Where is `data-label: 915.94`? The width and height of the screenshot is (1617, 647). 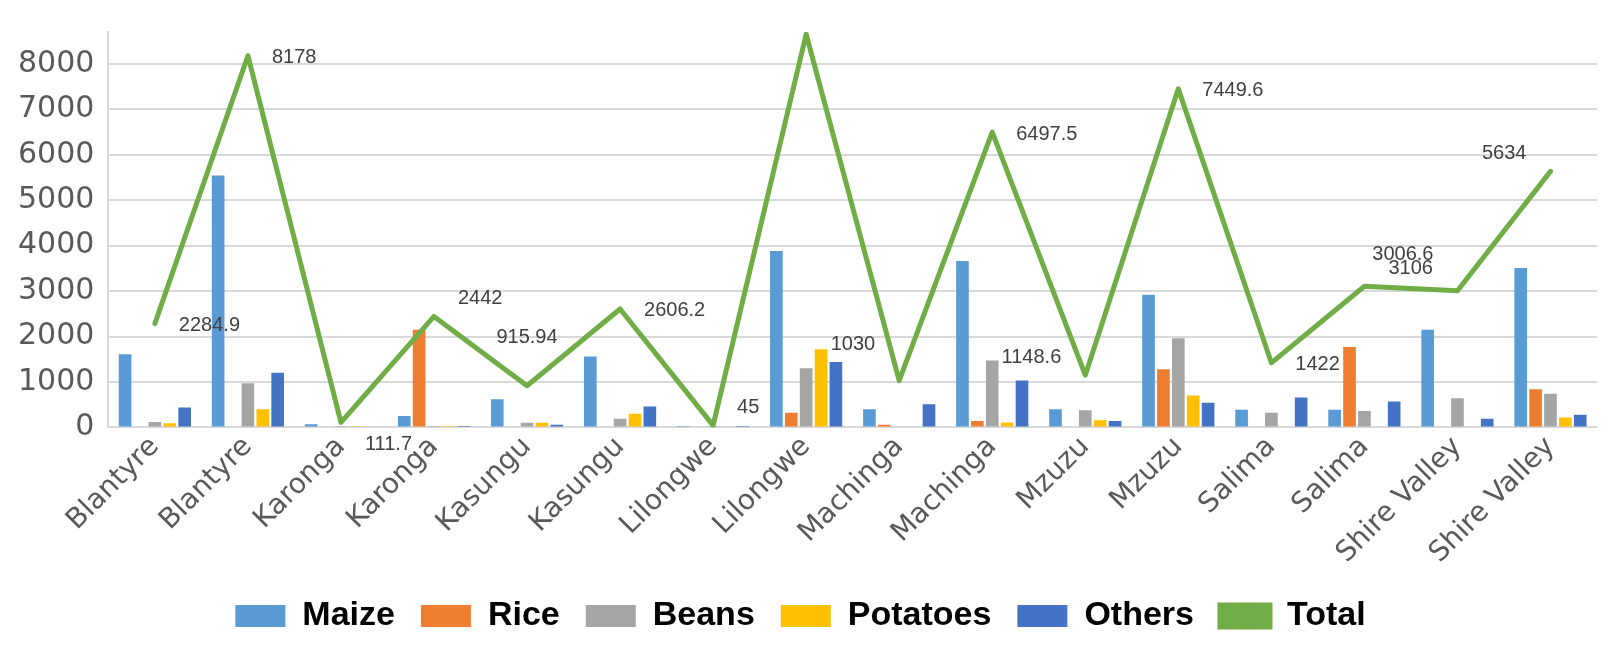
data-label: 915.94 is located at coordinates (527, 336).